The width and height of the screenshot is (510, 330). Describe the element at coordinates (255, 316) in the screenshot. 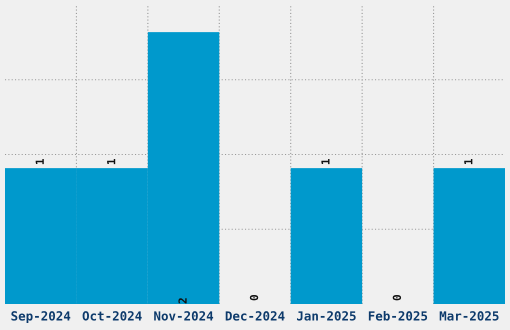

I see `x-tick-label: Dec-2024` at that location.